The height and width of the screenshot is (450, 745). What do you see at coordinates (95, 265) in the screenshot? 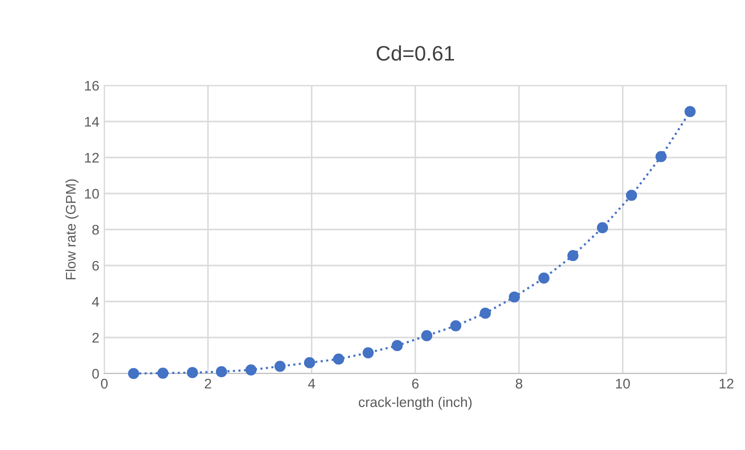
I see `y-tick-label: 6` at bounding box center [95, 265].